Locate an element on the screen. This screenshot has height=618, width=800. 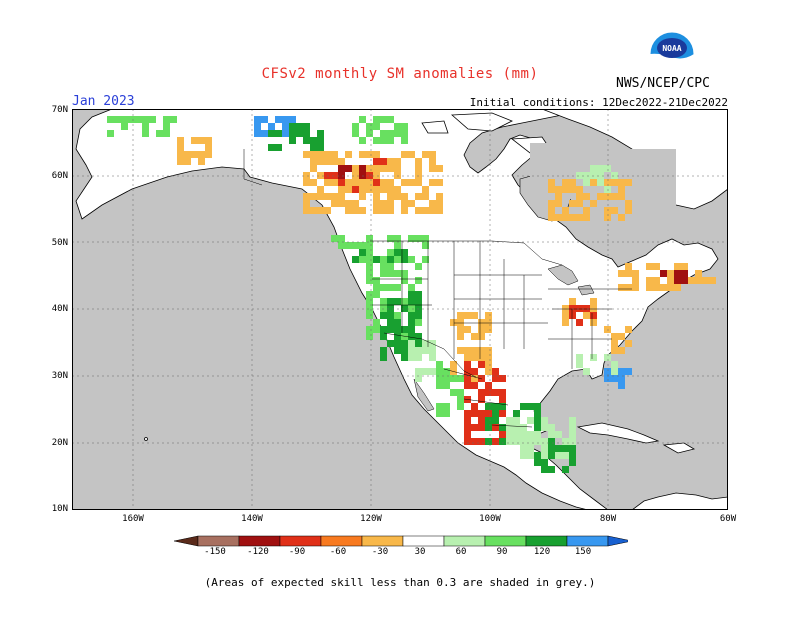
lat-label-40n: 40N is located at coordinates (59, 309).